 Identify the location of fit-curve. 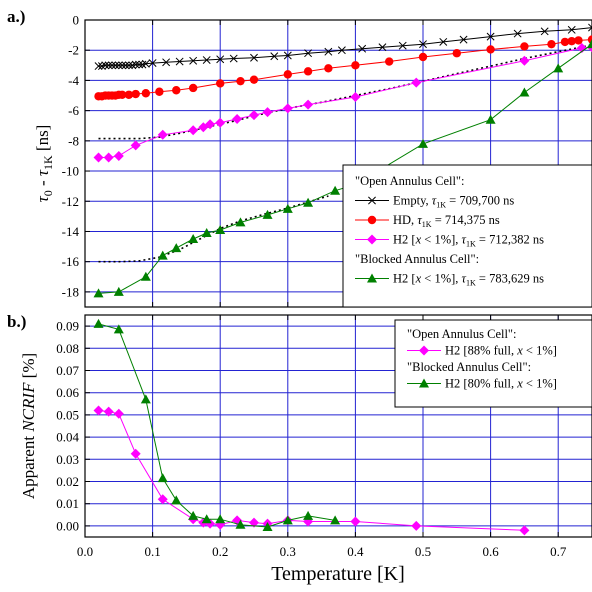
(213, 229).